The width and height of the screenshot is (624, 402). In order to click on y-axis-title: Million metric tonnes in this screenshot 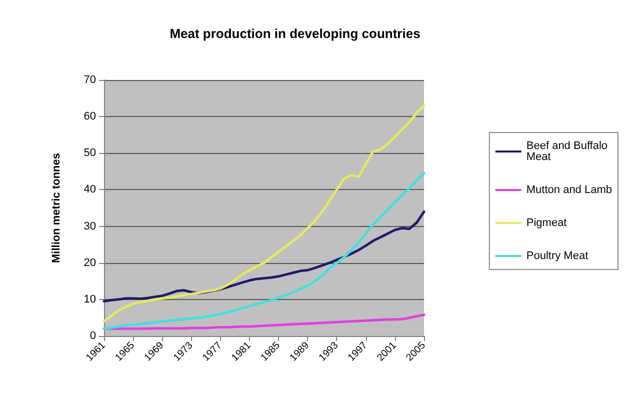, I will do `click(56, 208)`.